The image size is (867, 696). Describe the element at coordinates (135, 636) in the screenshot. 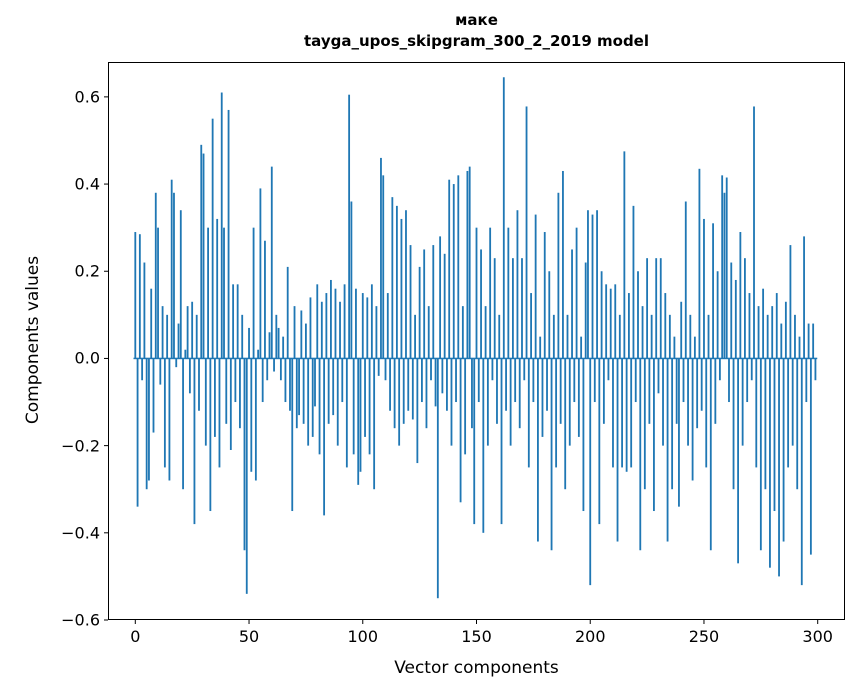

I see `x-tick-label: 0` at that location.